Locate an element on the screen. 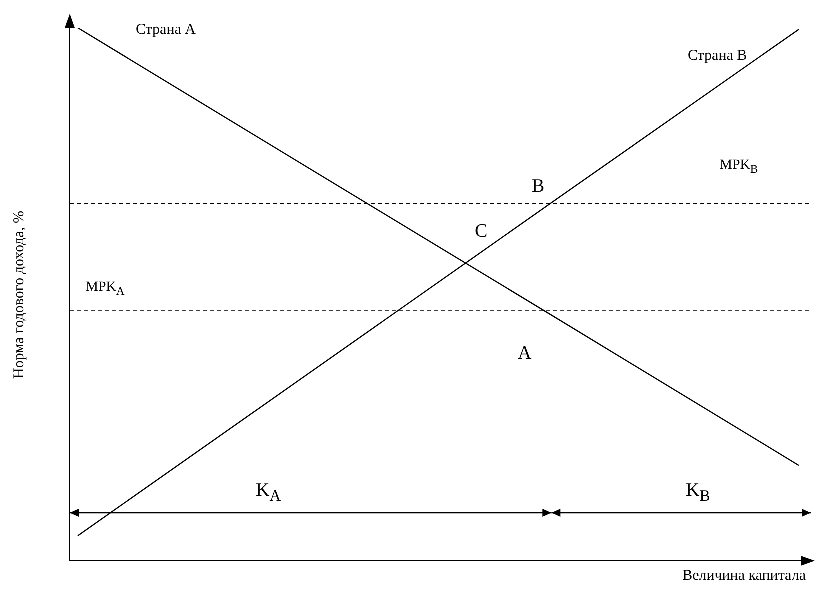 The width and height of the screenshot is (825, 603). annotation: B is located at coordinates (538, 187).